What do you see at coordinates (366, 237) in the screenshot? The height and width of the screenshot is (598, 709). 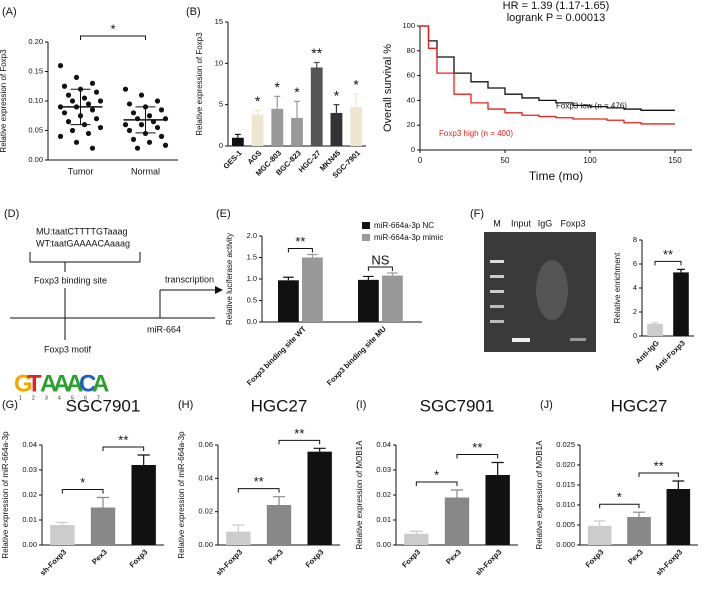 I see `legend-swatch` at bounding box center [366, 237].